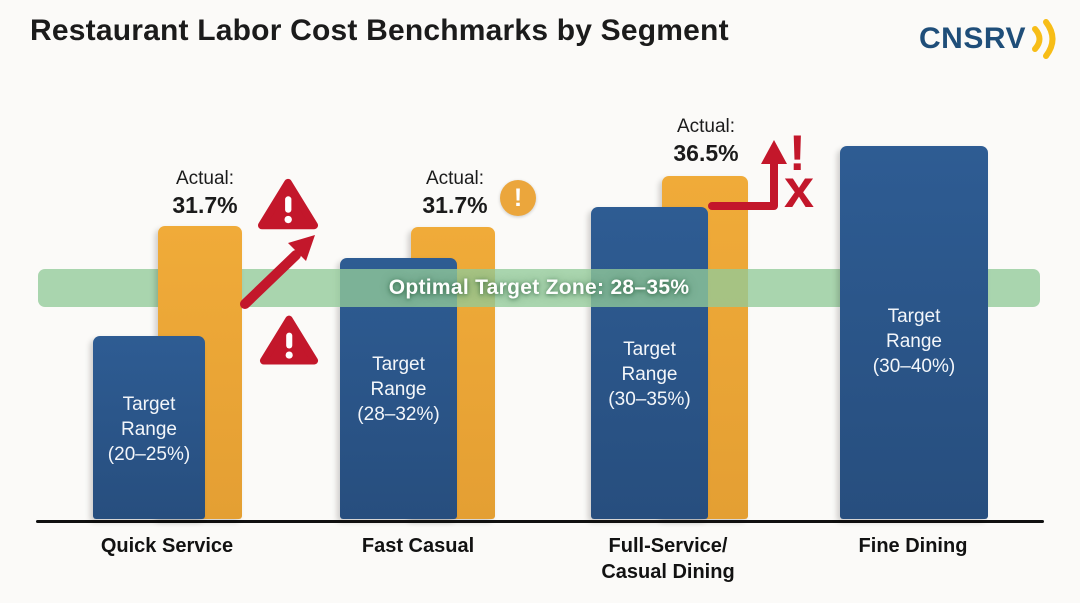 This screenshot has height=603, width=1080. I want to click on threshold-up-arrow-icon, so click(747, 175).